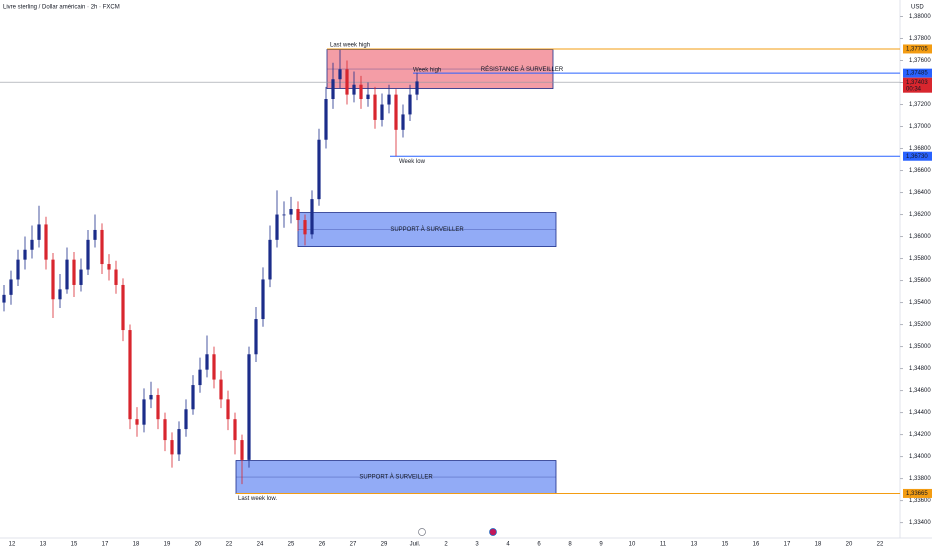  Describe the element at coordinates (570, 545) in the screenshot. I see `x-tick-label: 8` at that location.